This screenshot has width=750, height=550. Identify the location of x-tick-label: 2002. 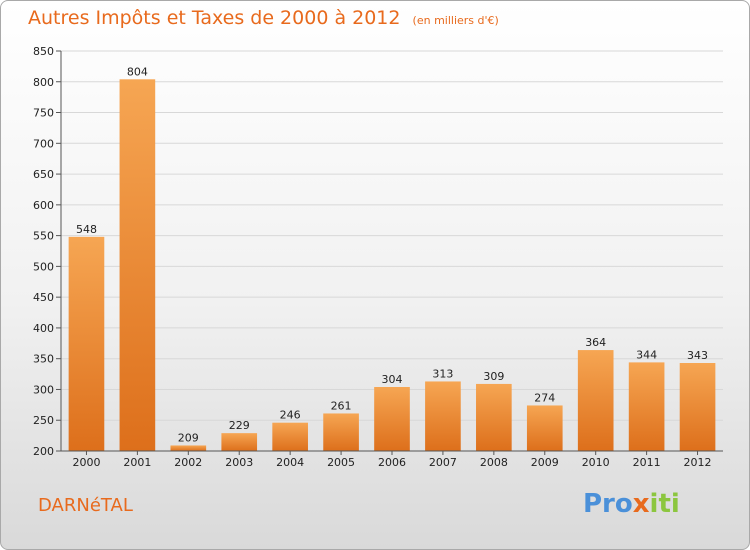
(188, 462).